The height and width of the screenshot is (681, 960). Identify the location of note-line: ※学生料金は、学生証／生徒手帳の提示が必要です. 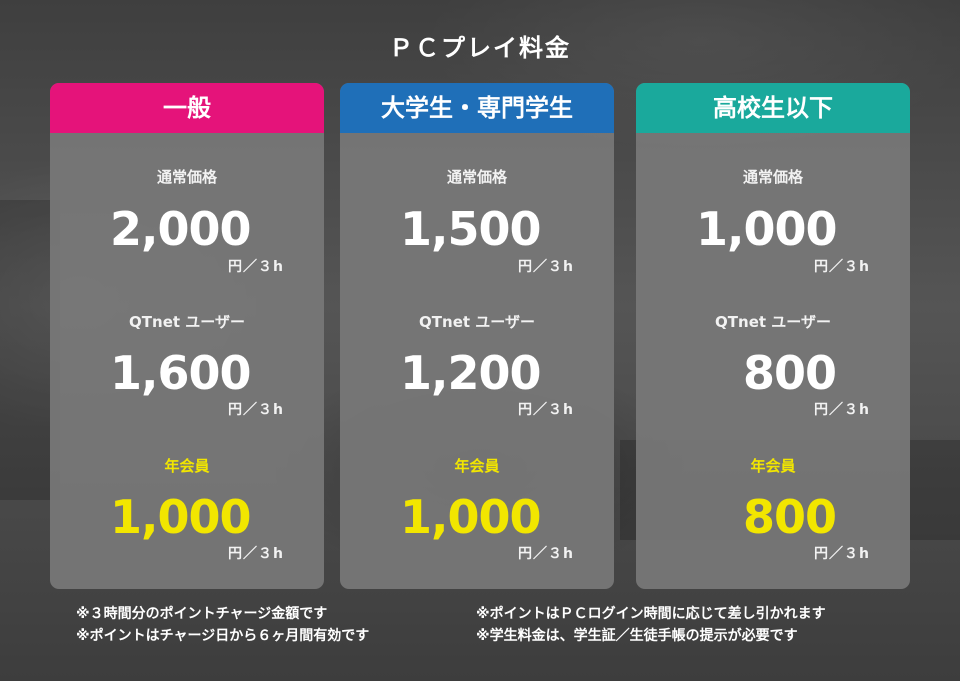
(637, 636).